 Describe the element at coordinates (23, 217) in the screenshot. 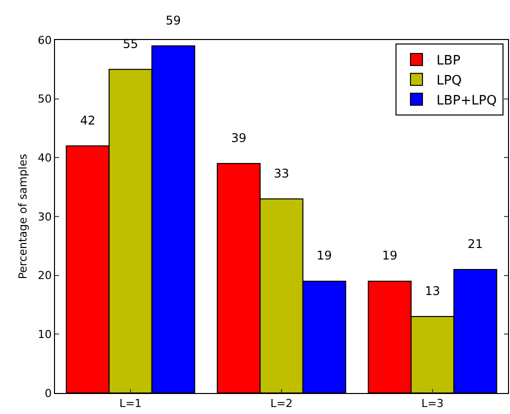

I see `y-axis-title: Percentage of samples` at that location.